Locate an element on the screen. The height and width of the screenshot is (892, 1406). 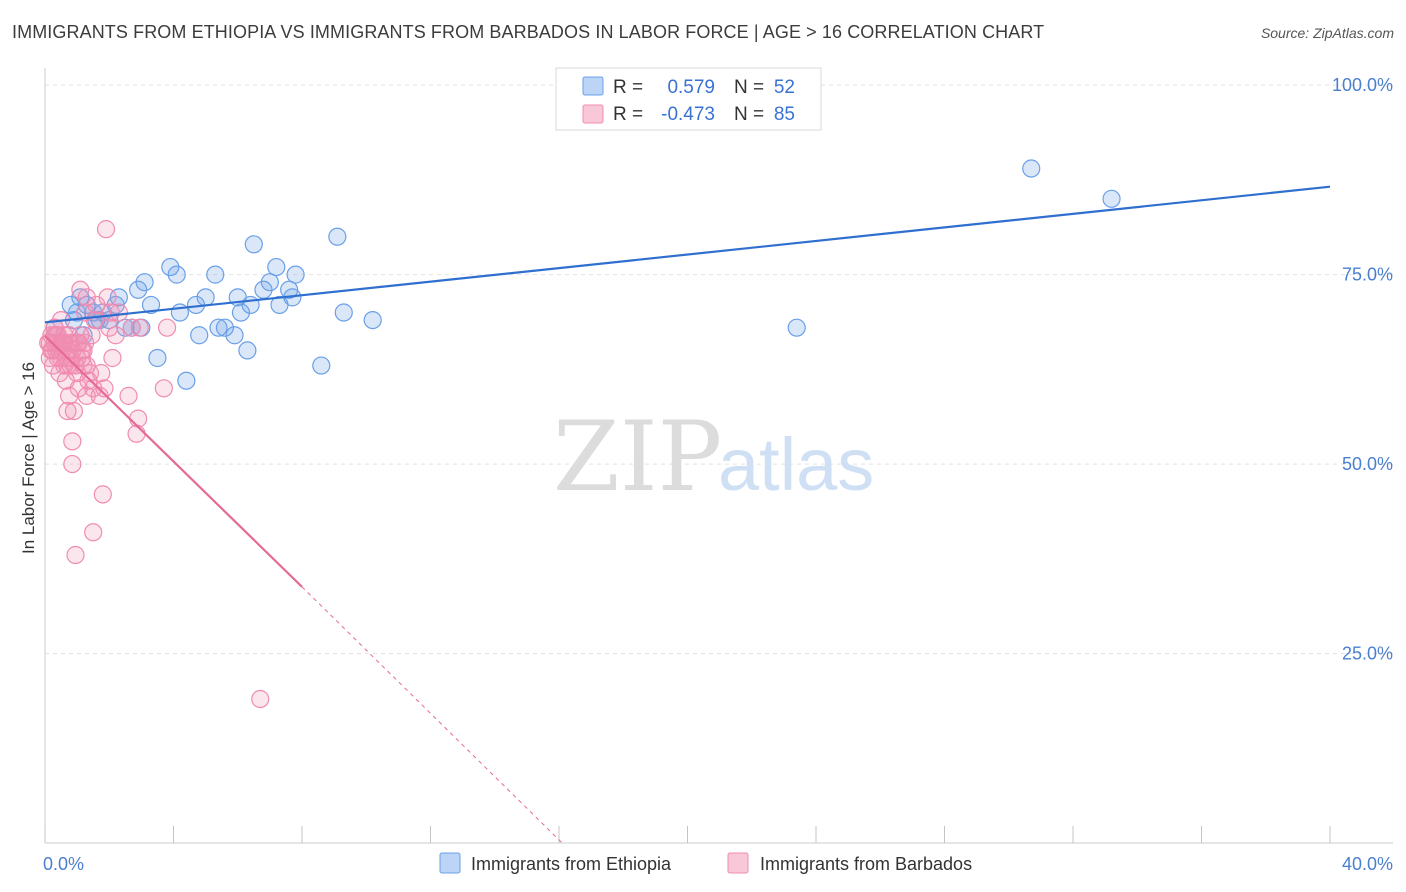
y-tick-label-1: 50.0% is located at coordinates (1367, 464).